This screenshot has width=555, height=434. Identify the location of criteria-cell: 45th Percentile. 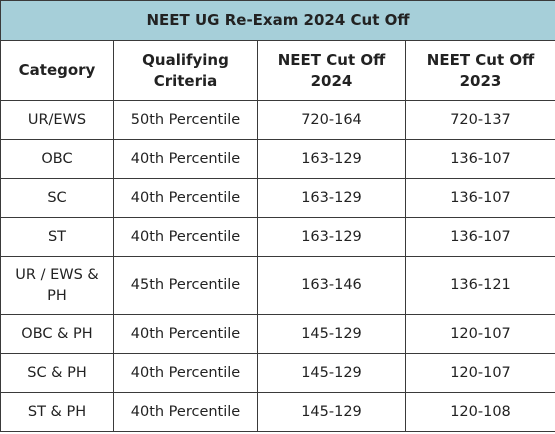
(185, 285).